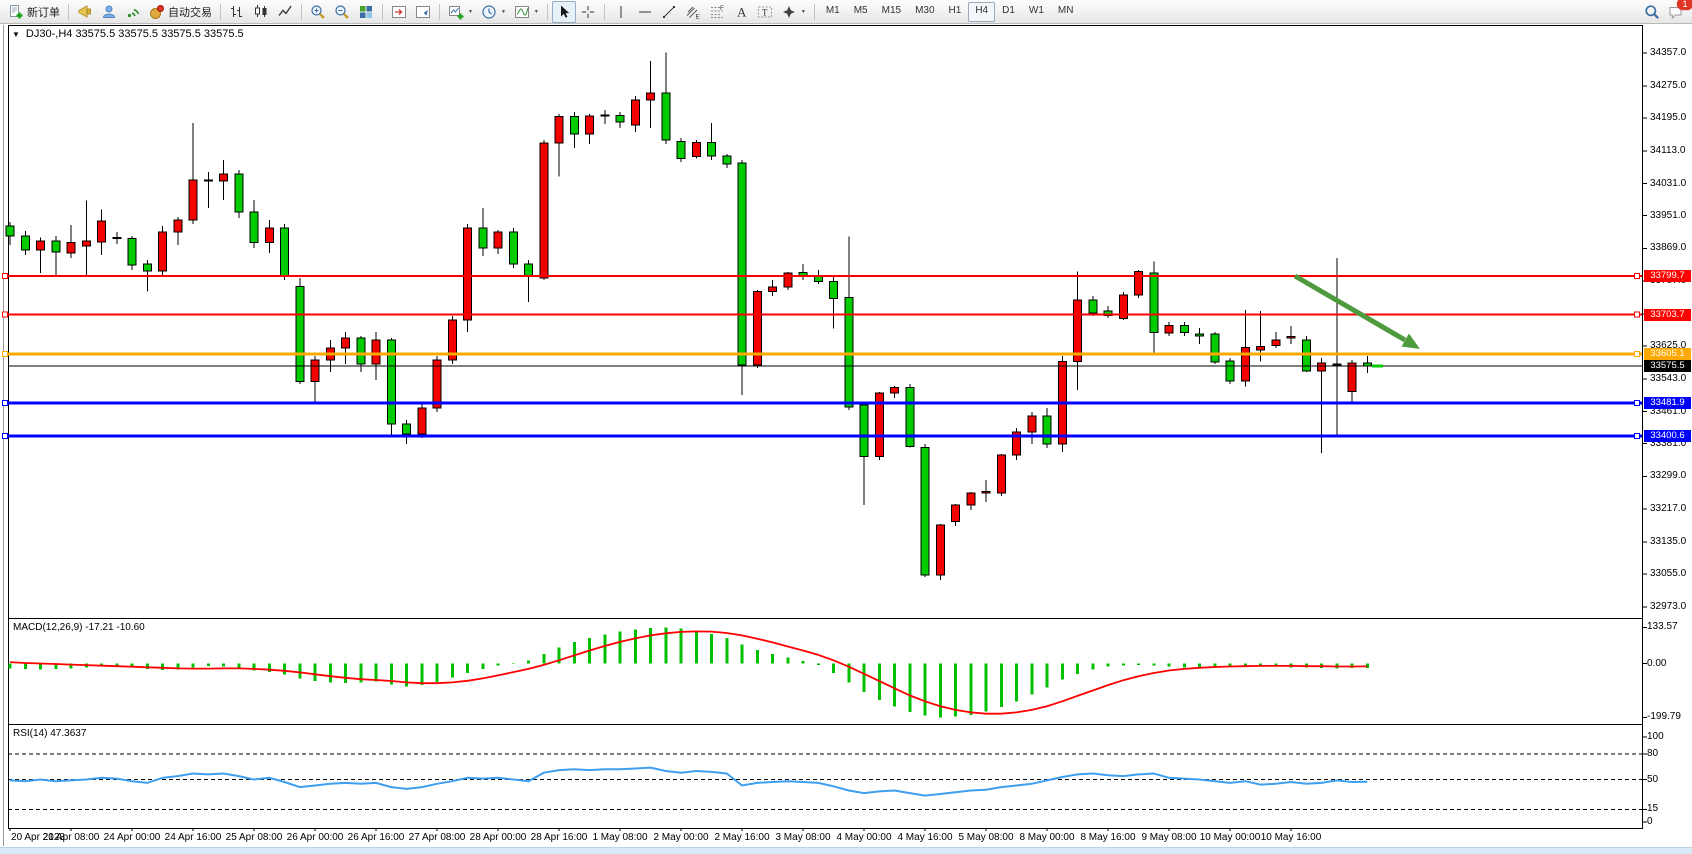 This screenshot has height=854, width=1692. Describe the element at coordinates (85, 12) in the screenshot. I see `alerts-button` at that location.